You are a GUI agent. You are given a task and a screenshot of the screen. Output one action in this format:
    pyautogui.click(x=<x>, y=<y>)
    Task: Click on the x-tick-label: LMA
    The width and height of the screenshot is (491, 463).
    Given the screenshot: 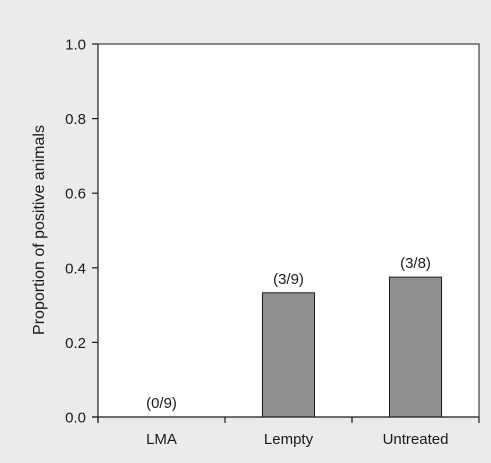 What is the action you would take?
    pyautogui.click(x=161, y=439)
    